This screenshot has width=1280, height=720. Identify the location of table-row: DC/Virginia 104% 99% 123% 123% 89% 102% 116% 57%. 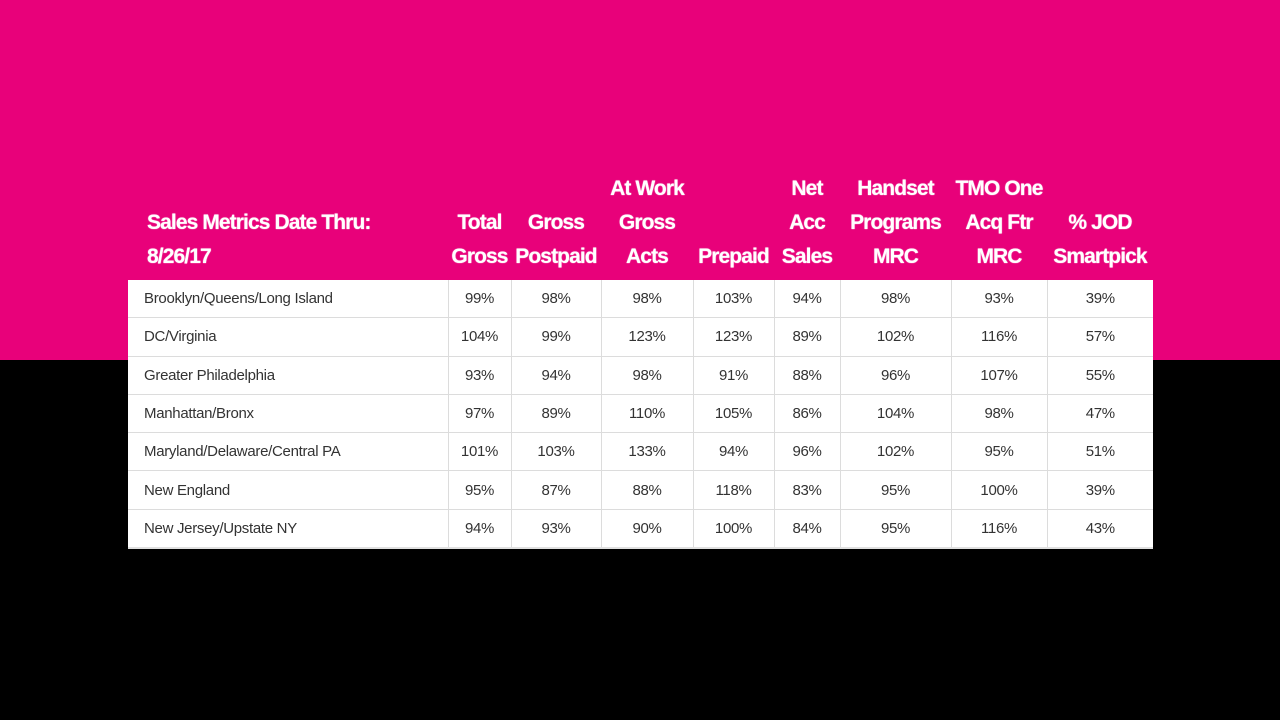
(640, 337).